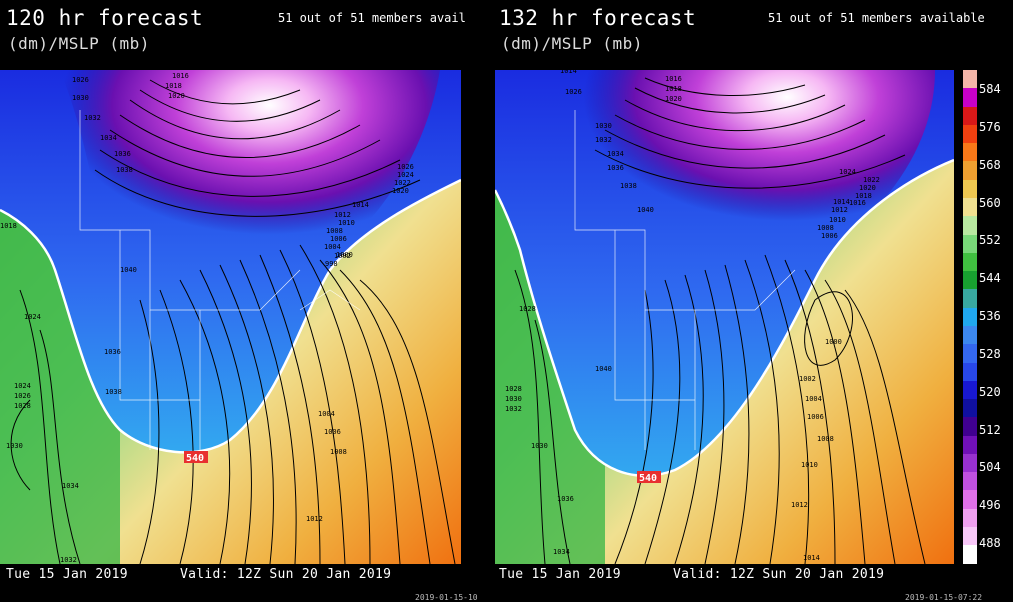 This screenshot has width=1013, height=602. What do you see at coordinates (990, 126) in the screenshot?
I see `colorbar-label: 576` at bounding box center [990, 126].